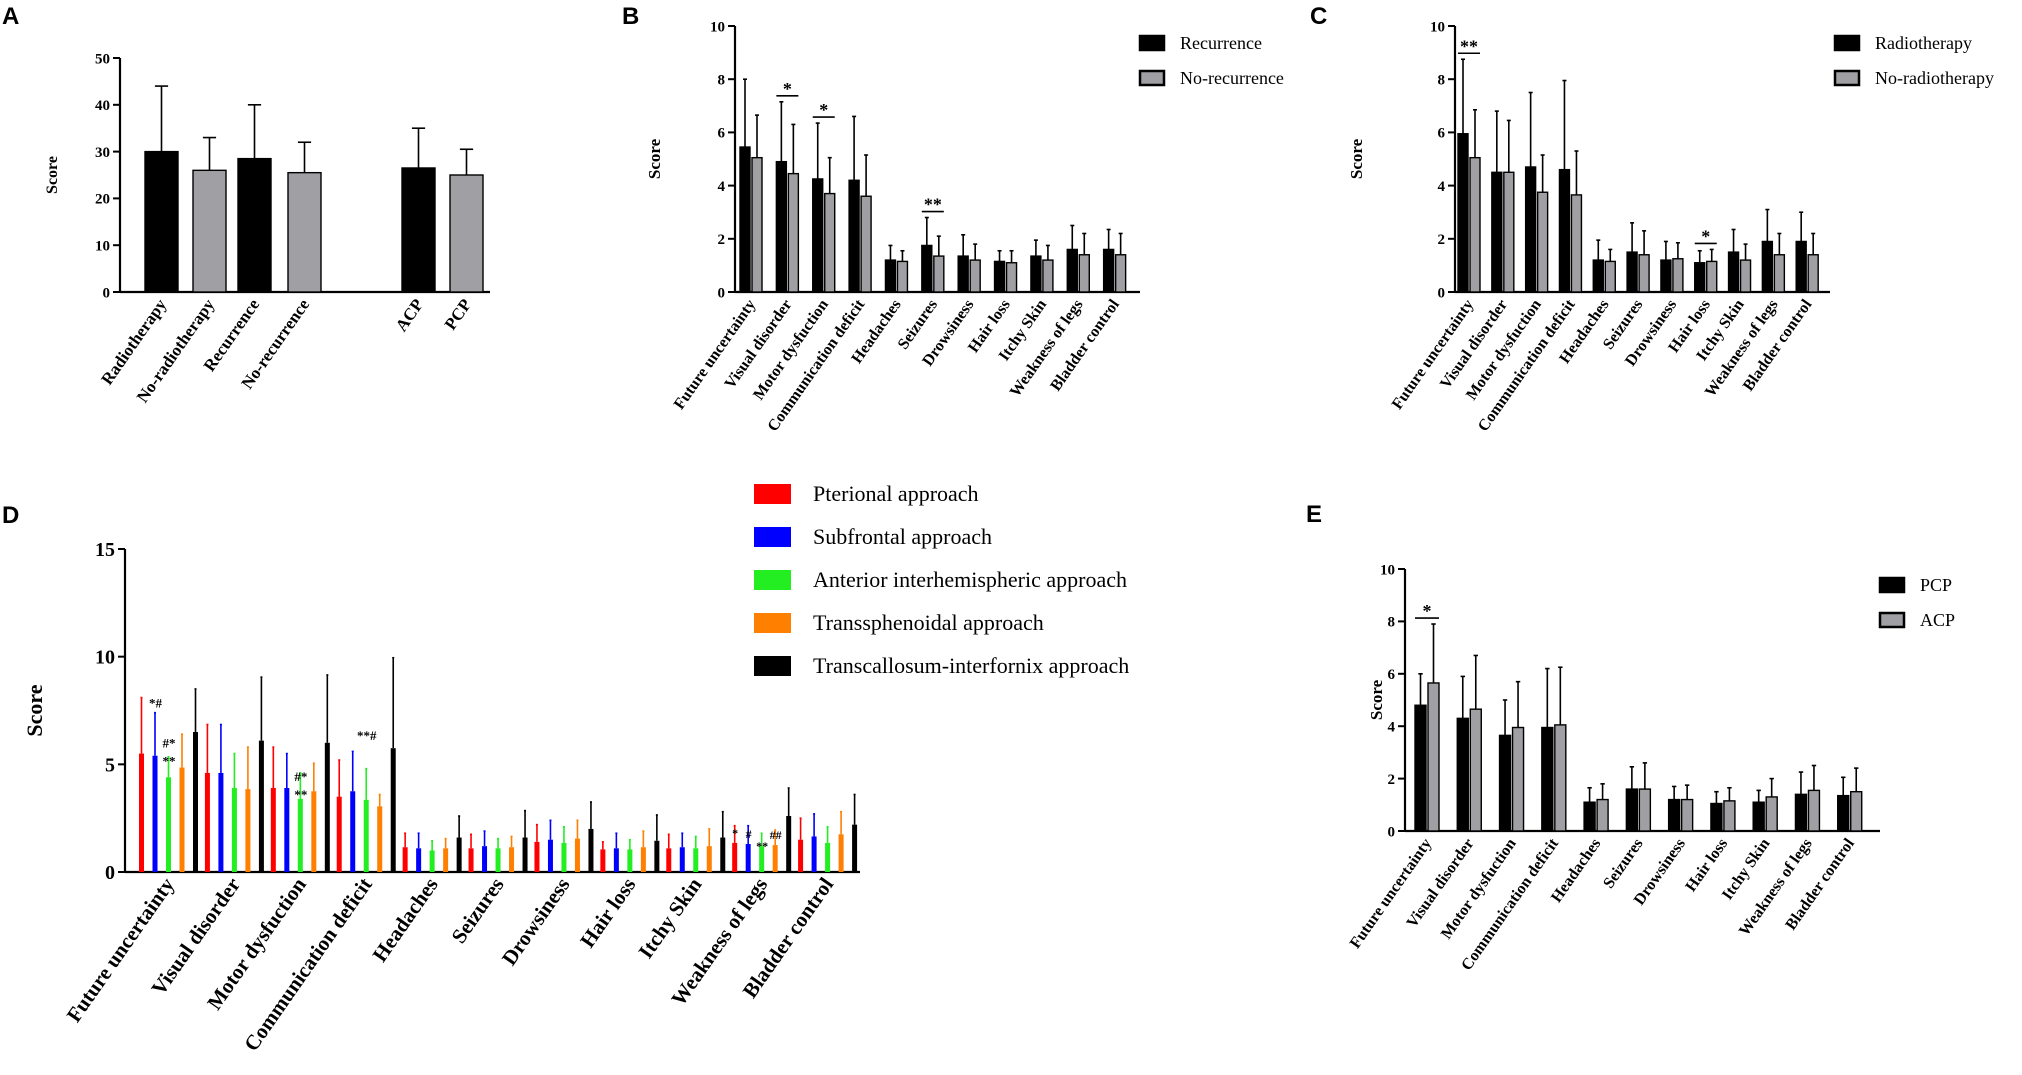  What do you see at coordinates (169, 742) in the screenshot?
I see `significance-marker: #*` at bounding box center [169, 742].